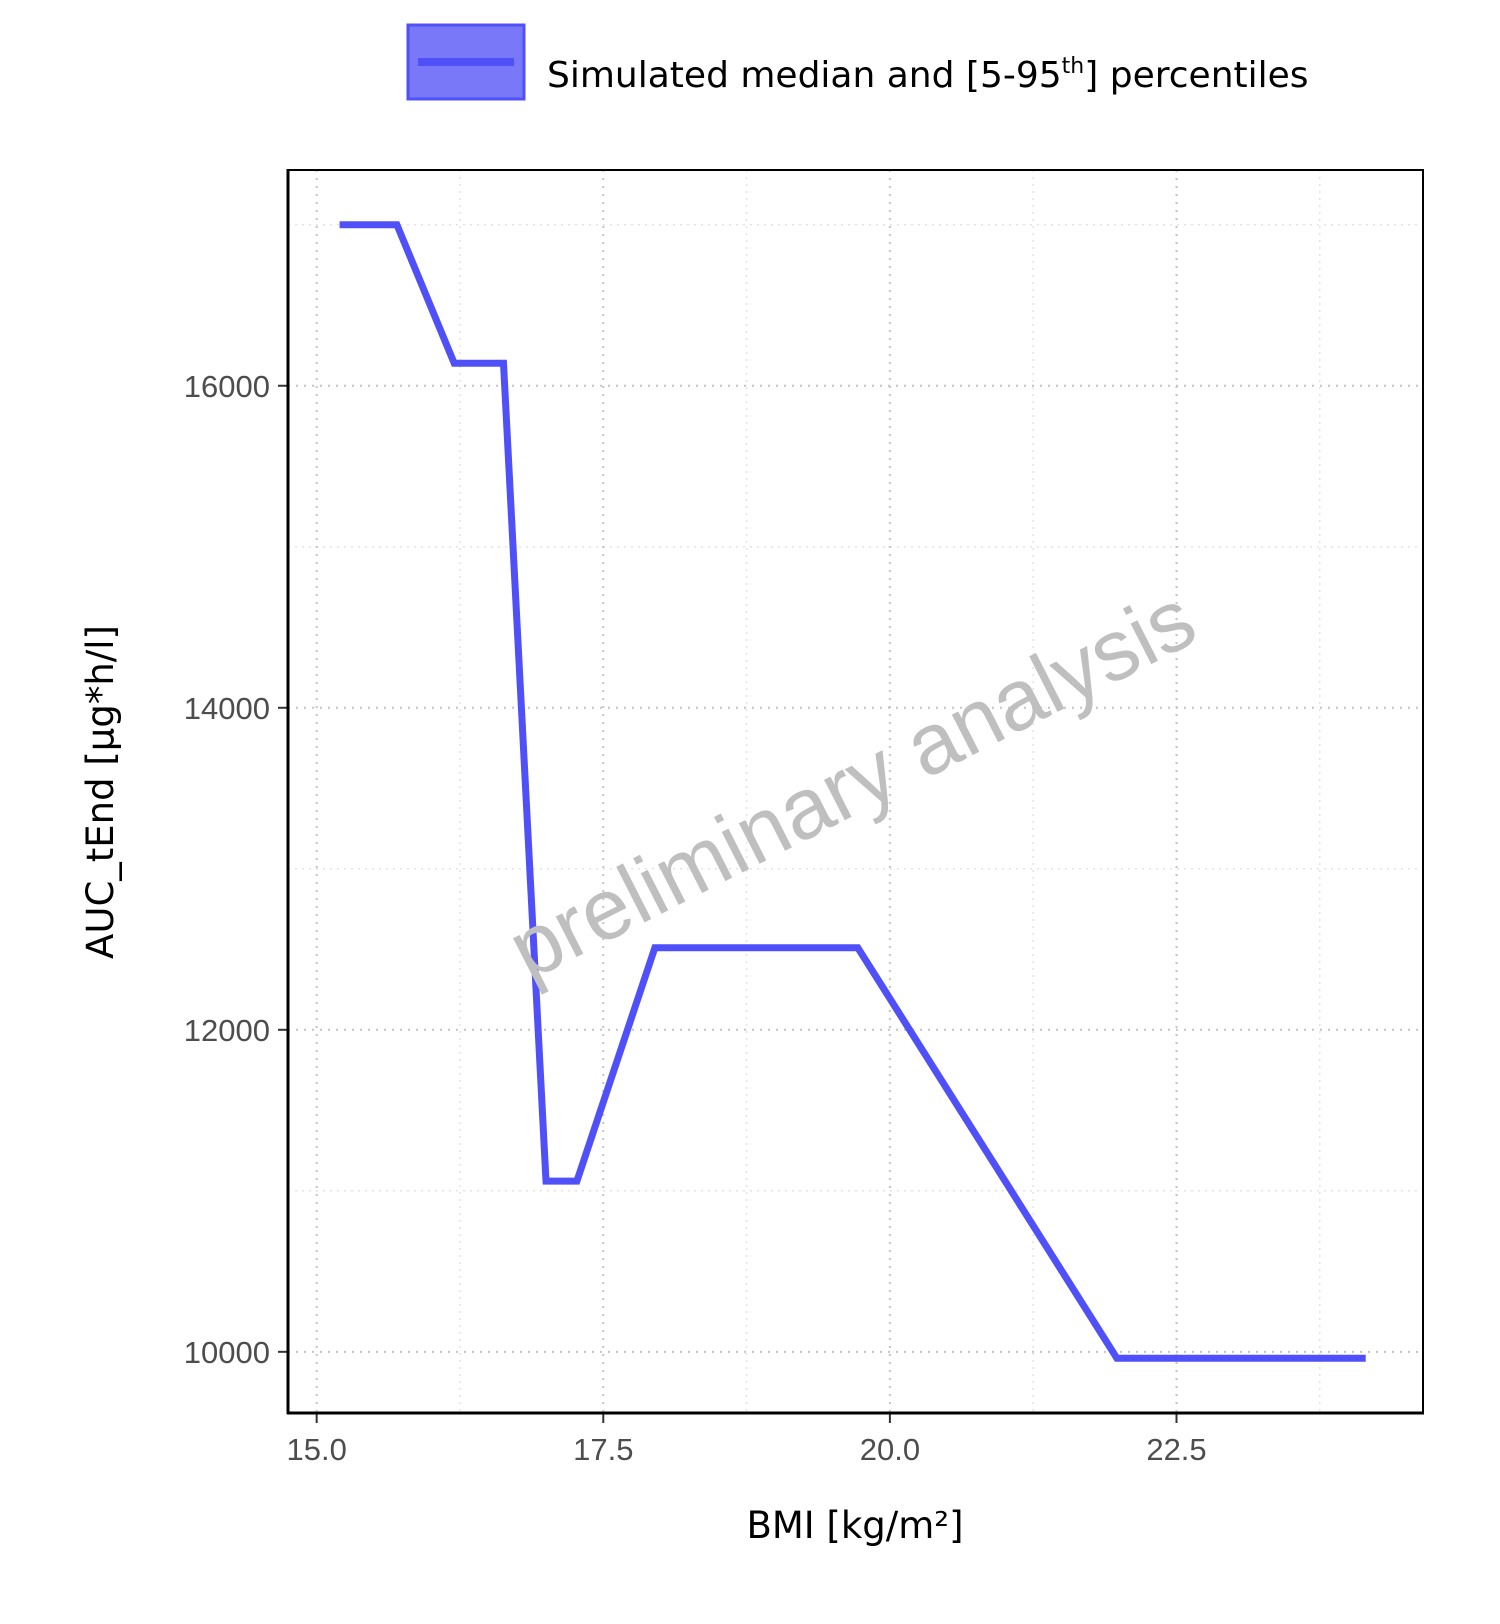  What do you see at coordinates (852, 784) in the screenshot?
I see `watermark: preliminary analysis` at bounding box center [852, 784].